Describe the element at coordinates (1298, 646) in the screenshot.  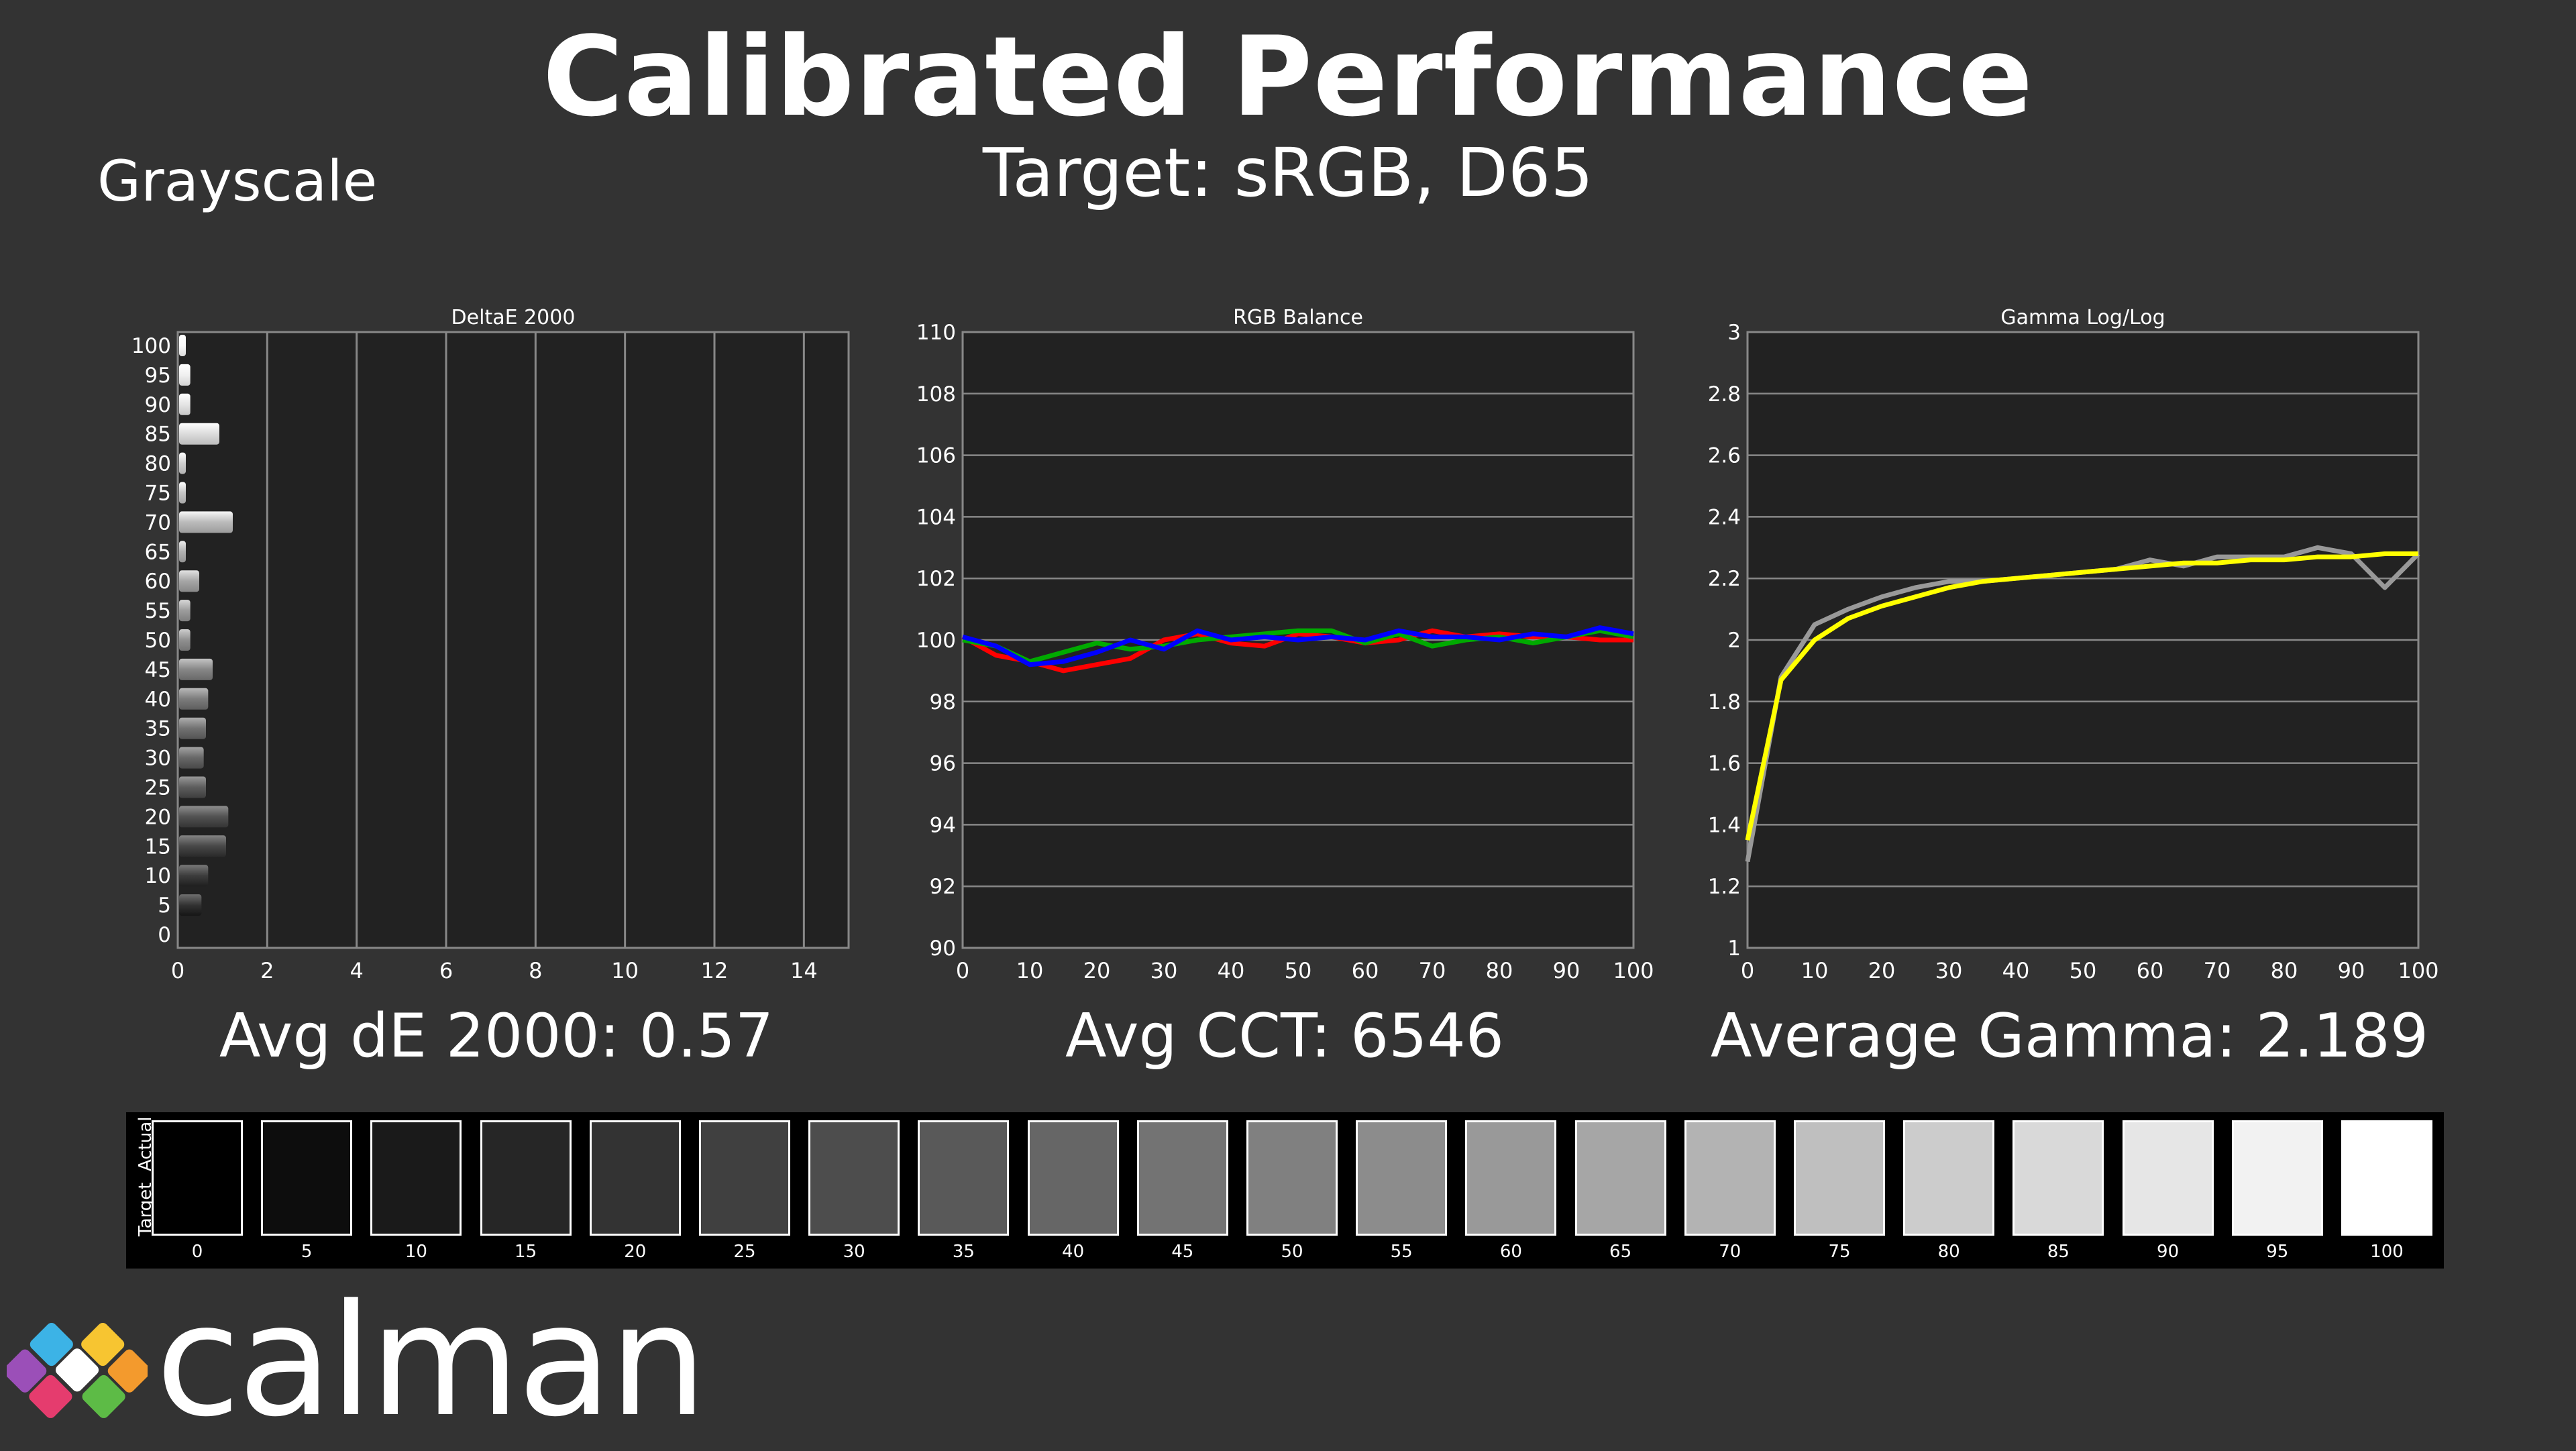
I see `rgb-series-line` at that location.